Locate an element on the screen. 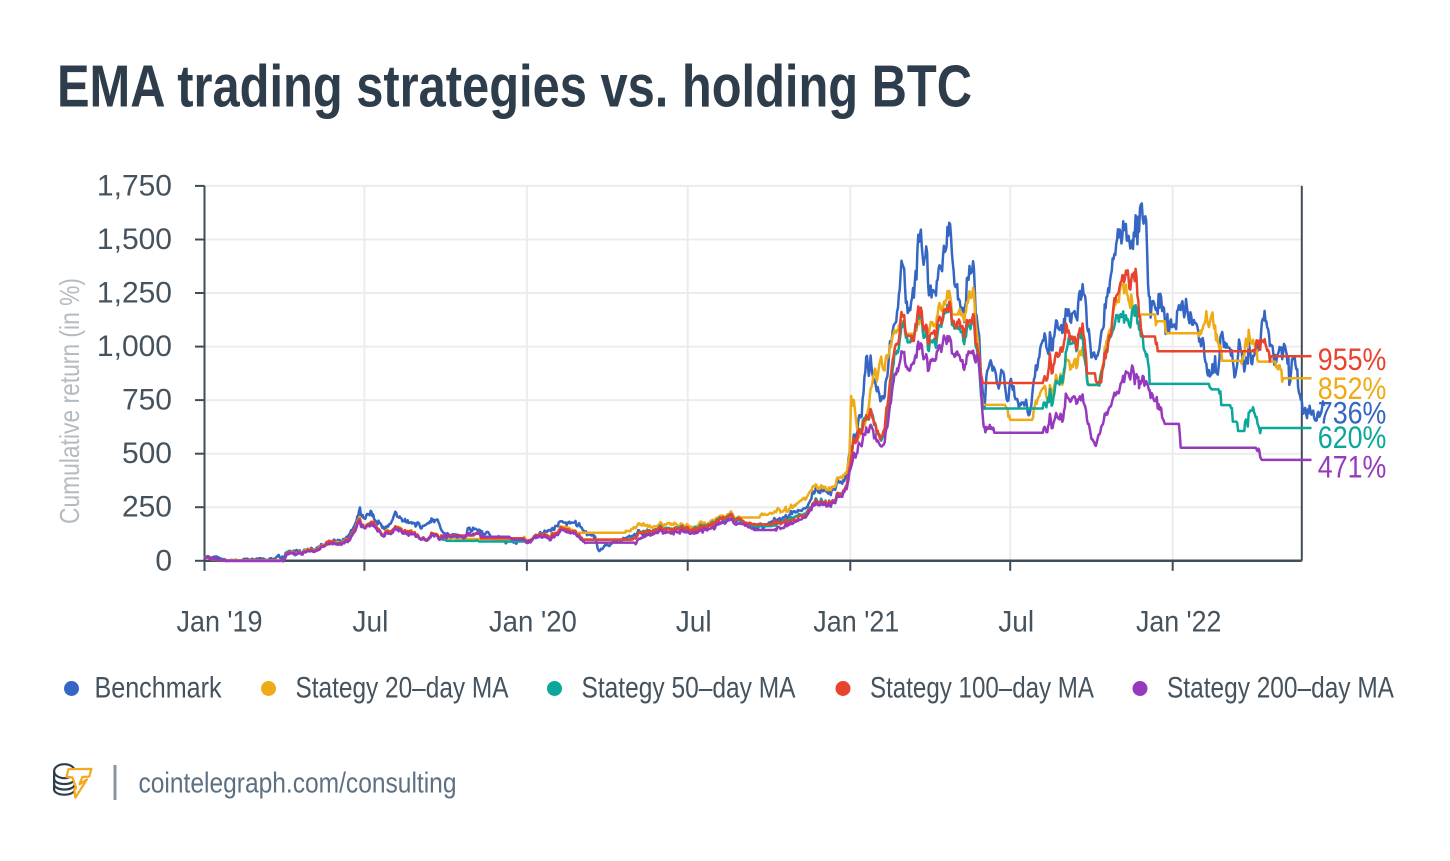 Image resolution: width=1450 pixels, height=861 pixels. svg-text: 0 is located at coordinates (163, 560).